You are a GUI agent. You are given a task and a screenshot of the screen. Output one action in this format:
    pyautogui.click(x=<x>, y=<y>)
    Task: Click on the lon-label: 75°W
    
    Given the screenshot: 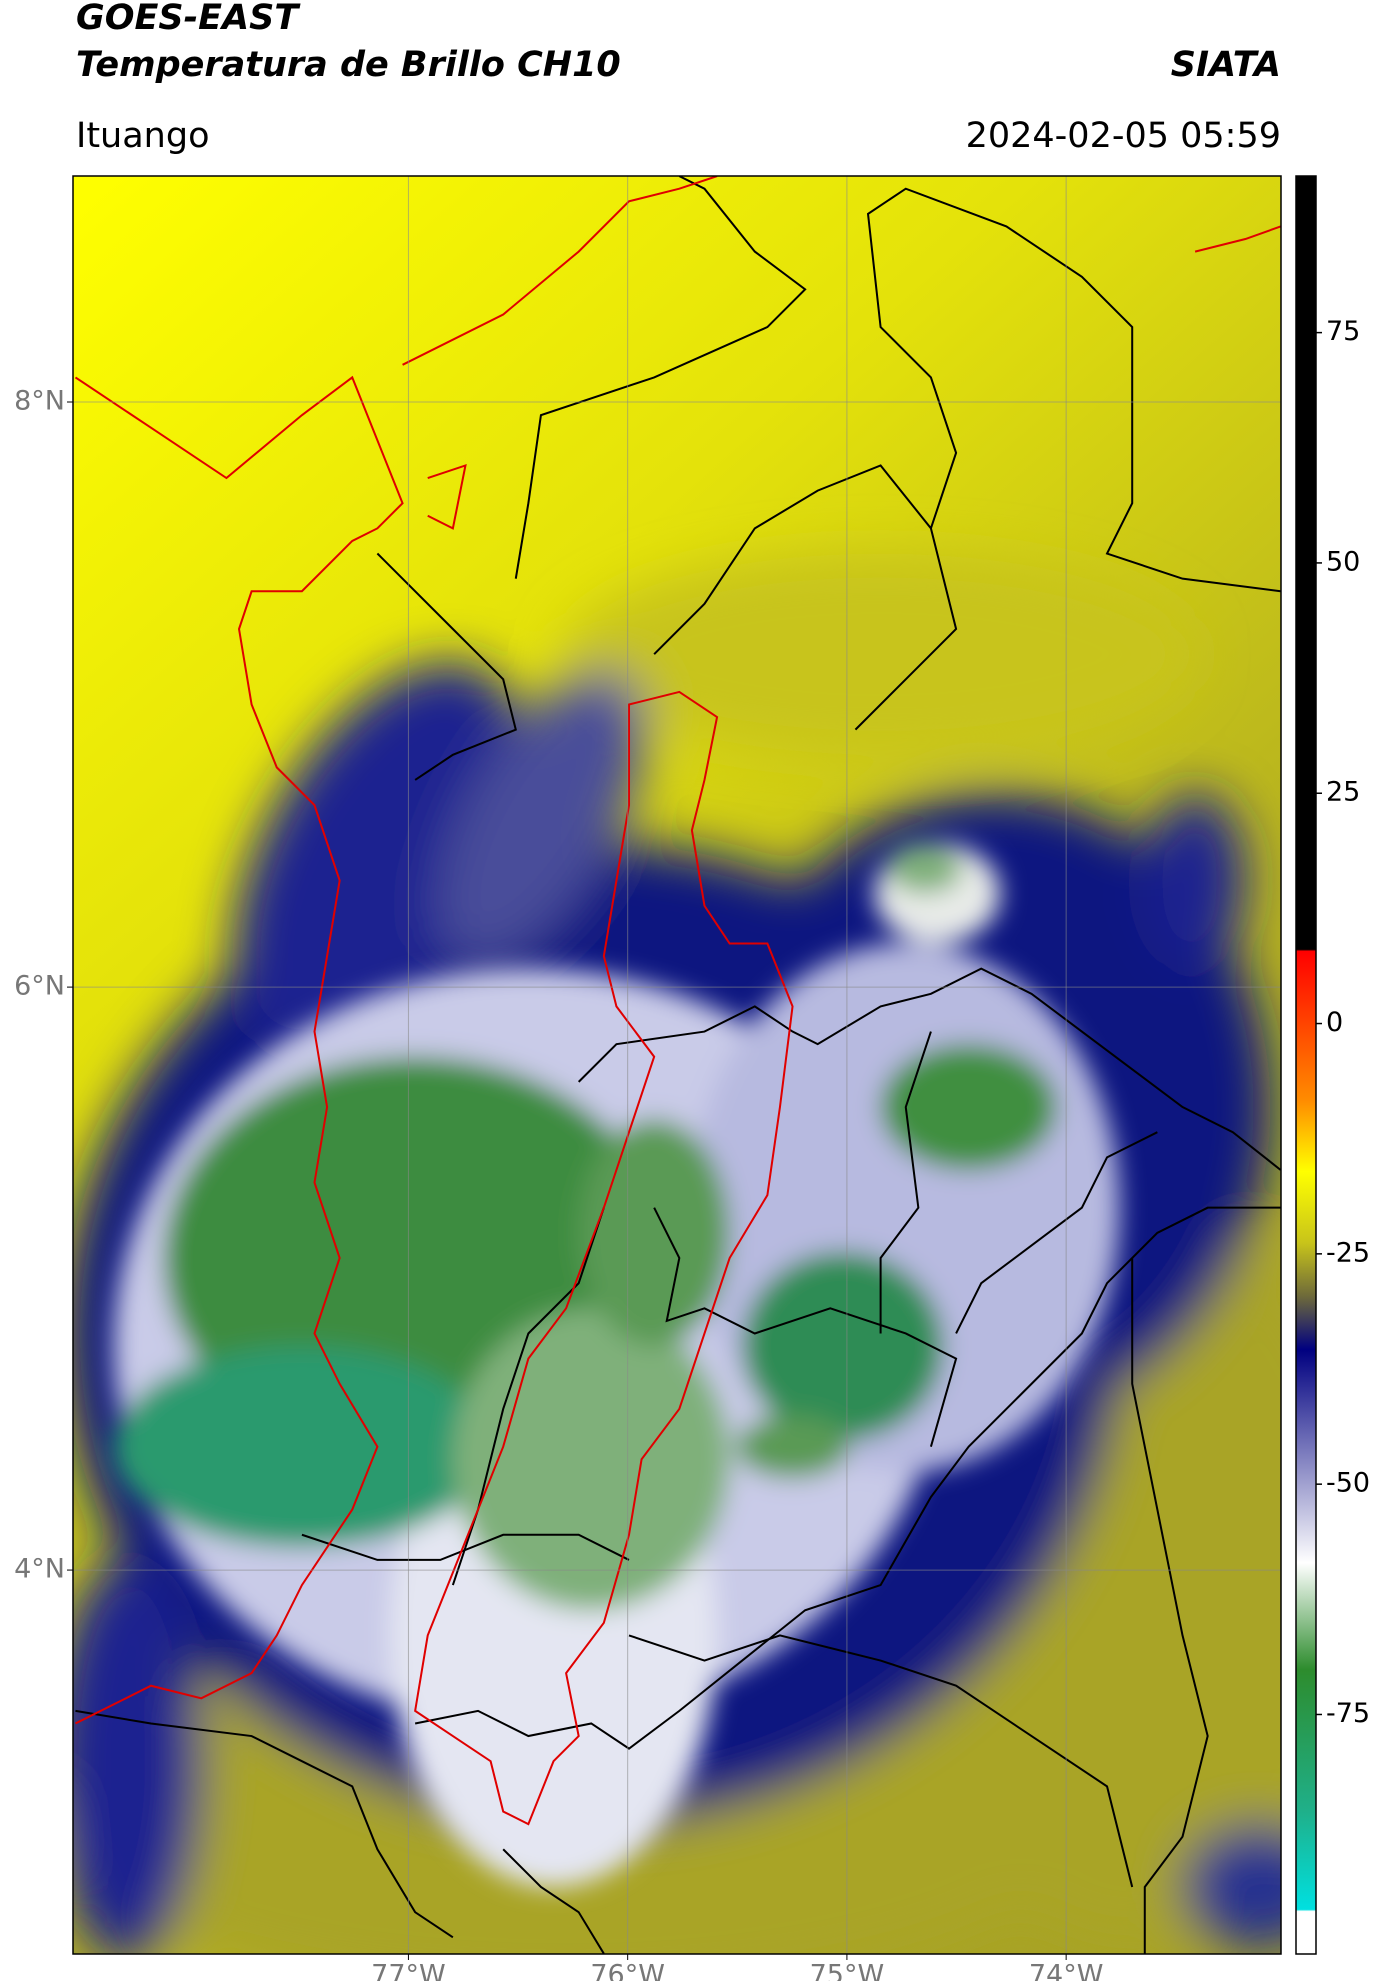 What is the action you would take?
    pyautogui.click(x=847, y=1971)
    